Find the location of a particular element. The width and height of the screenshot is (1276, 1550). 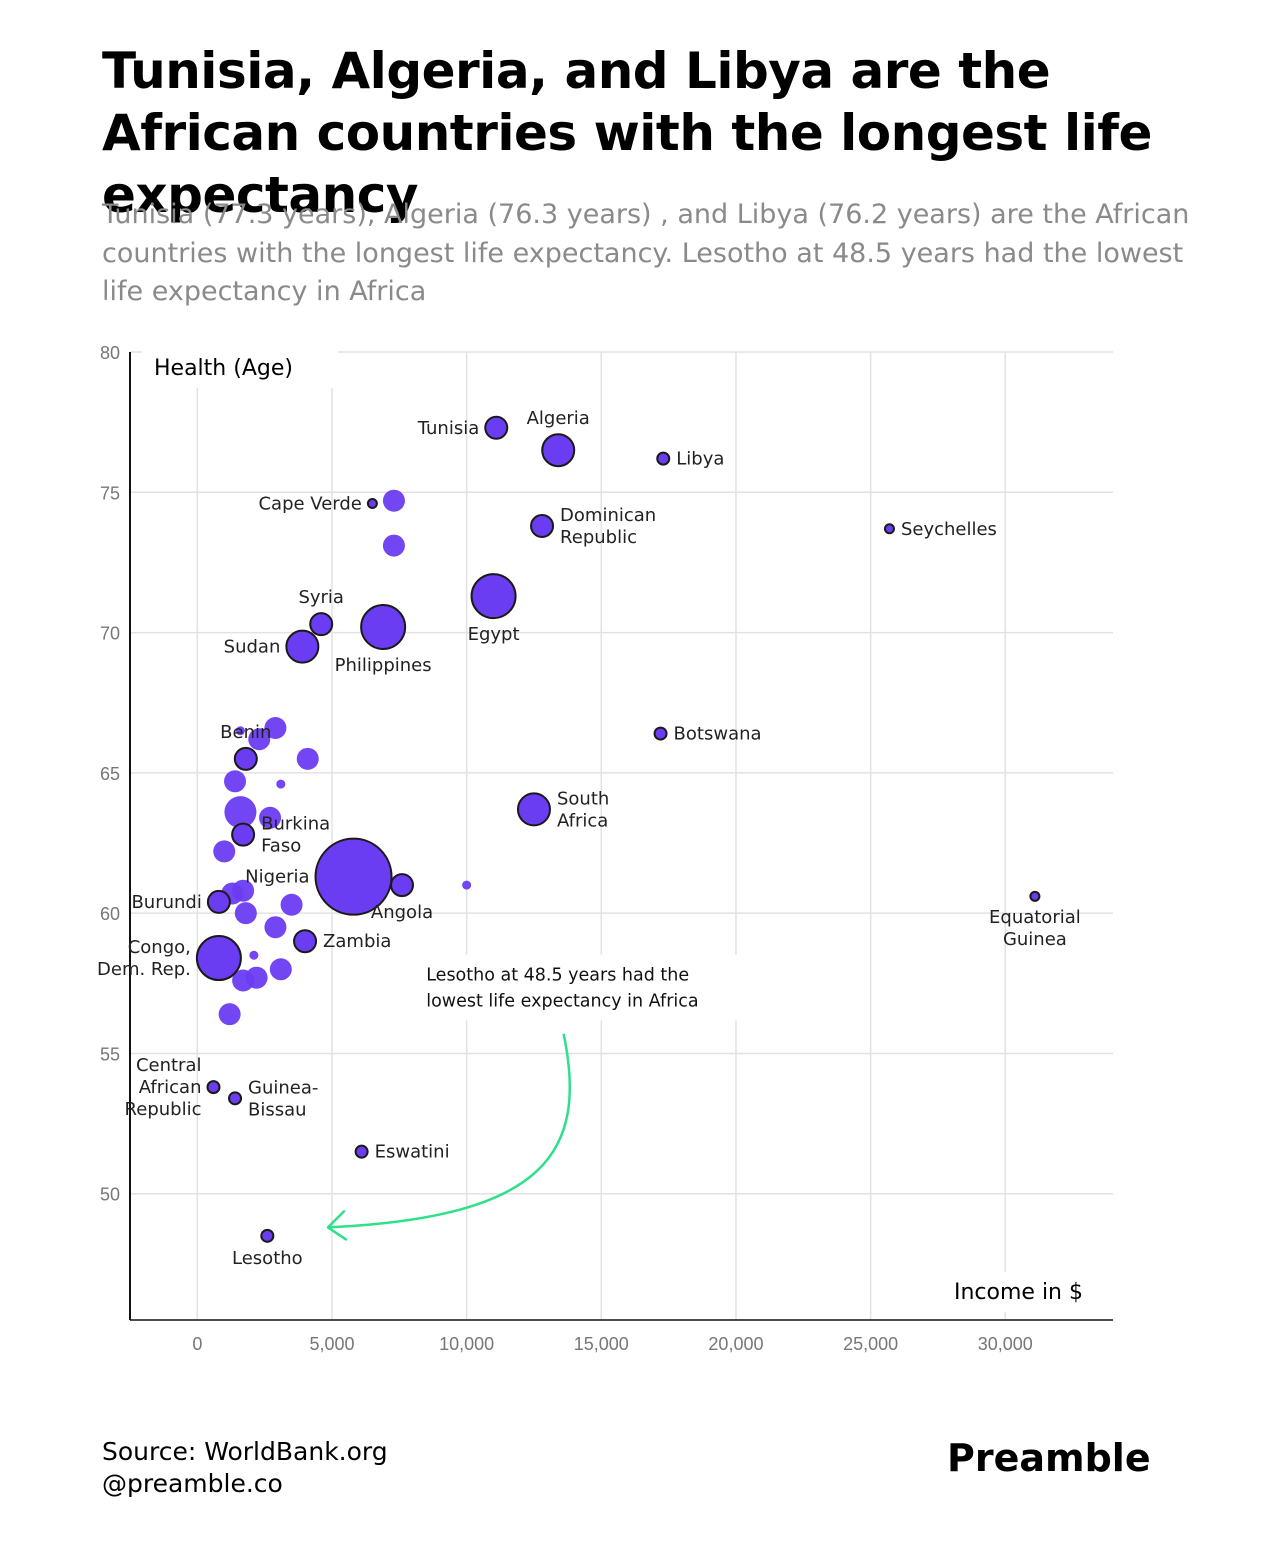

y-axis-title-bg is located at coordinates (240, 368).